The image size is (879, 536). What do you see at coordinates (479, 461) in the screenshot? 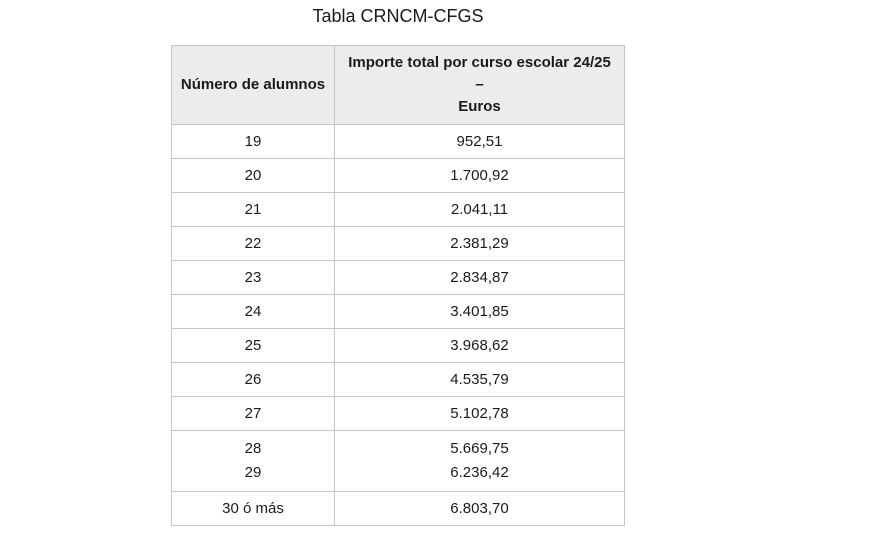
I see `importe-cell: 5.669,75 6.236,42` at bounding box center [479, 461].